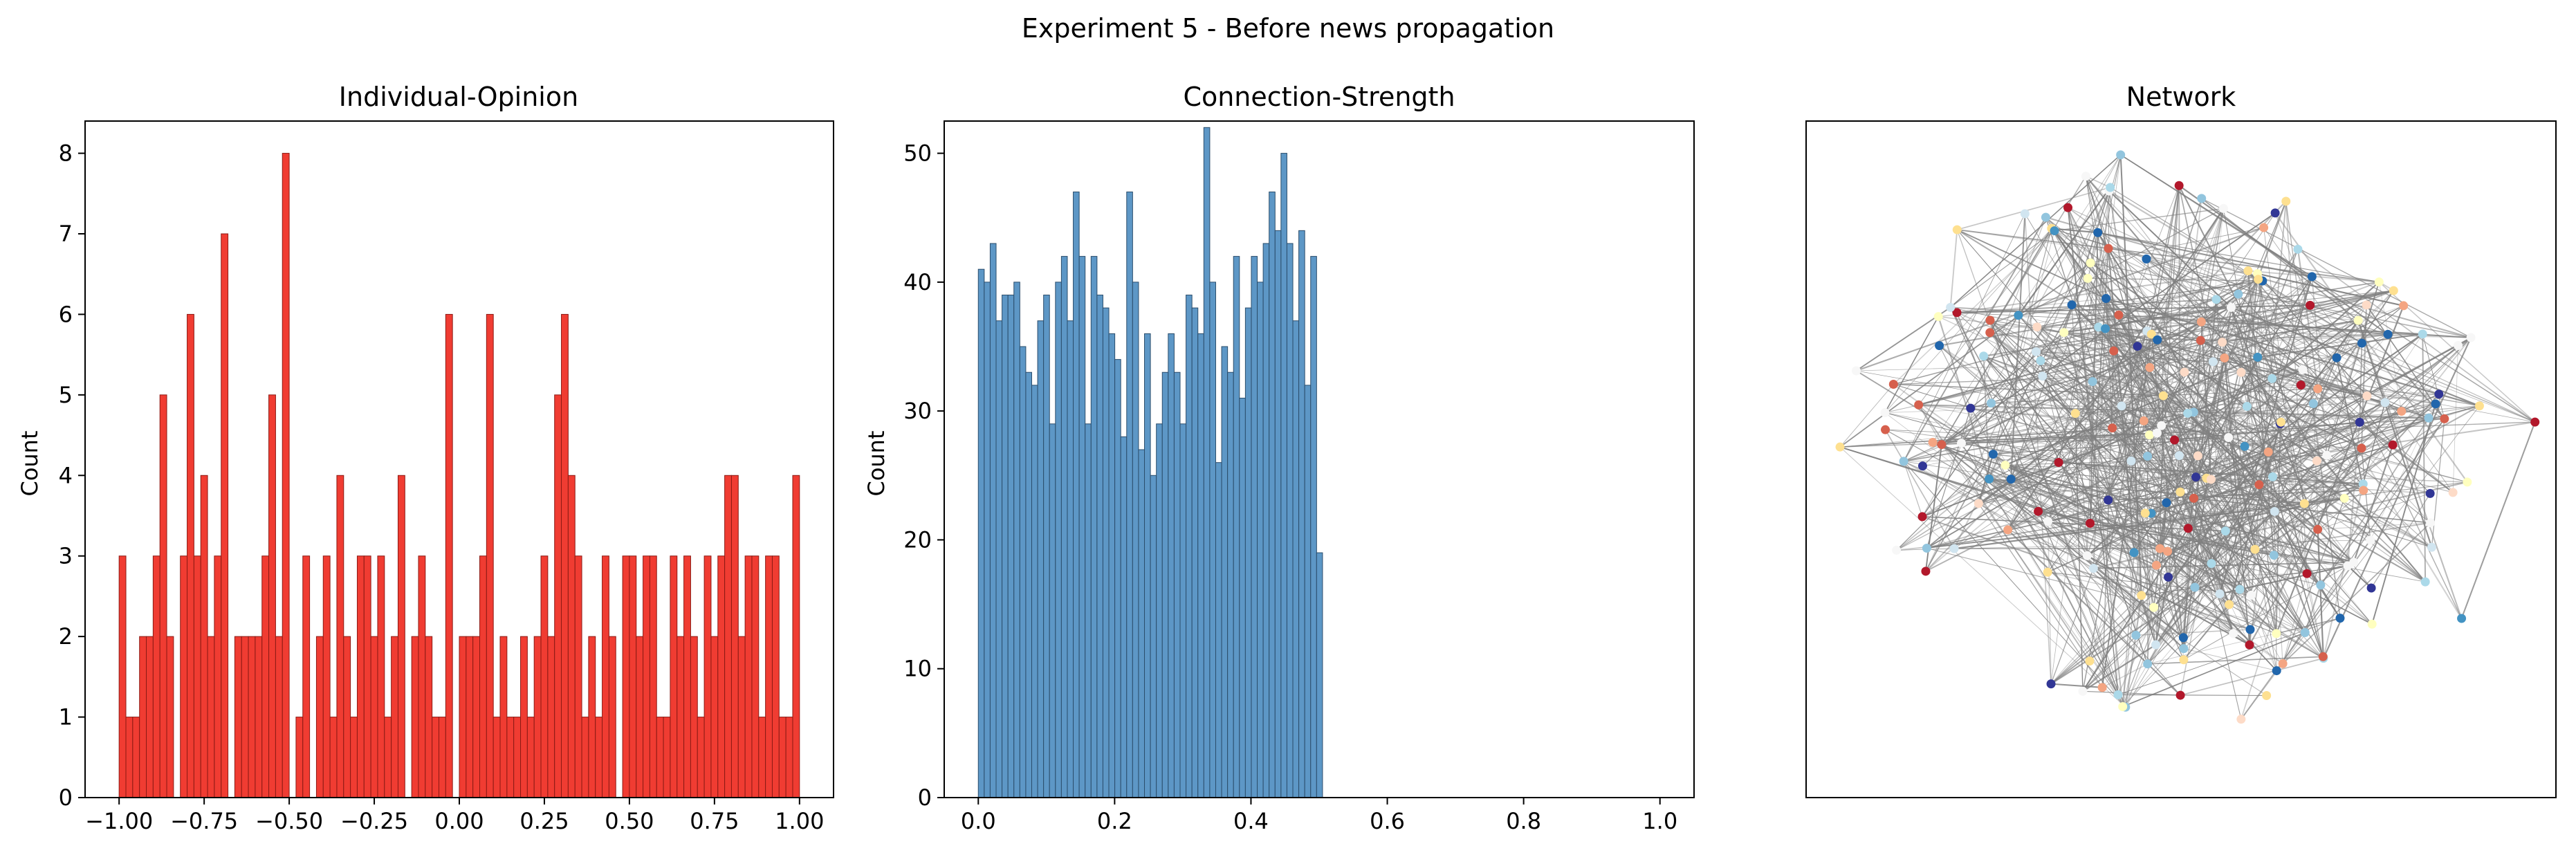 The width and height of the screenshot is (2576, 855). I want to click on x-tick-label: −0.25, so click(374, 821).